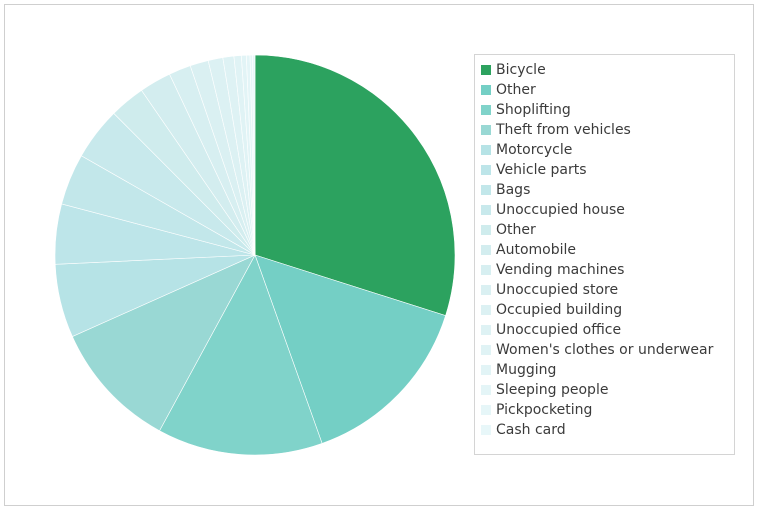 The width and height of the screenshot is (757, 515). What do you see at coordinates (560, 210) in the screenshot?
I see `legend-label: Unoccupied house` at bounding box center [560, 210].